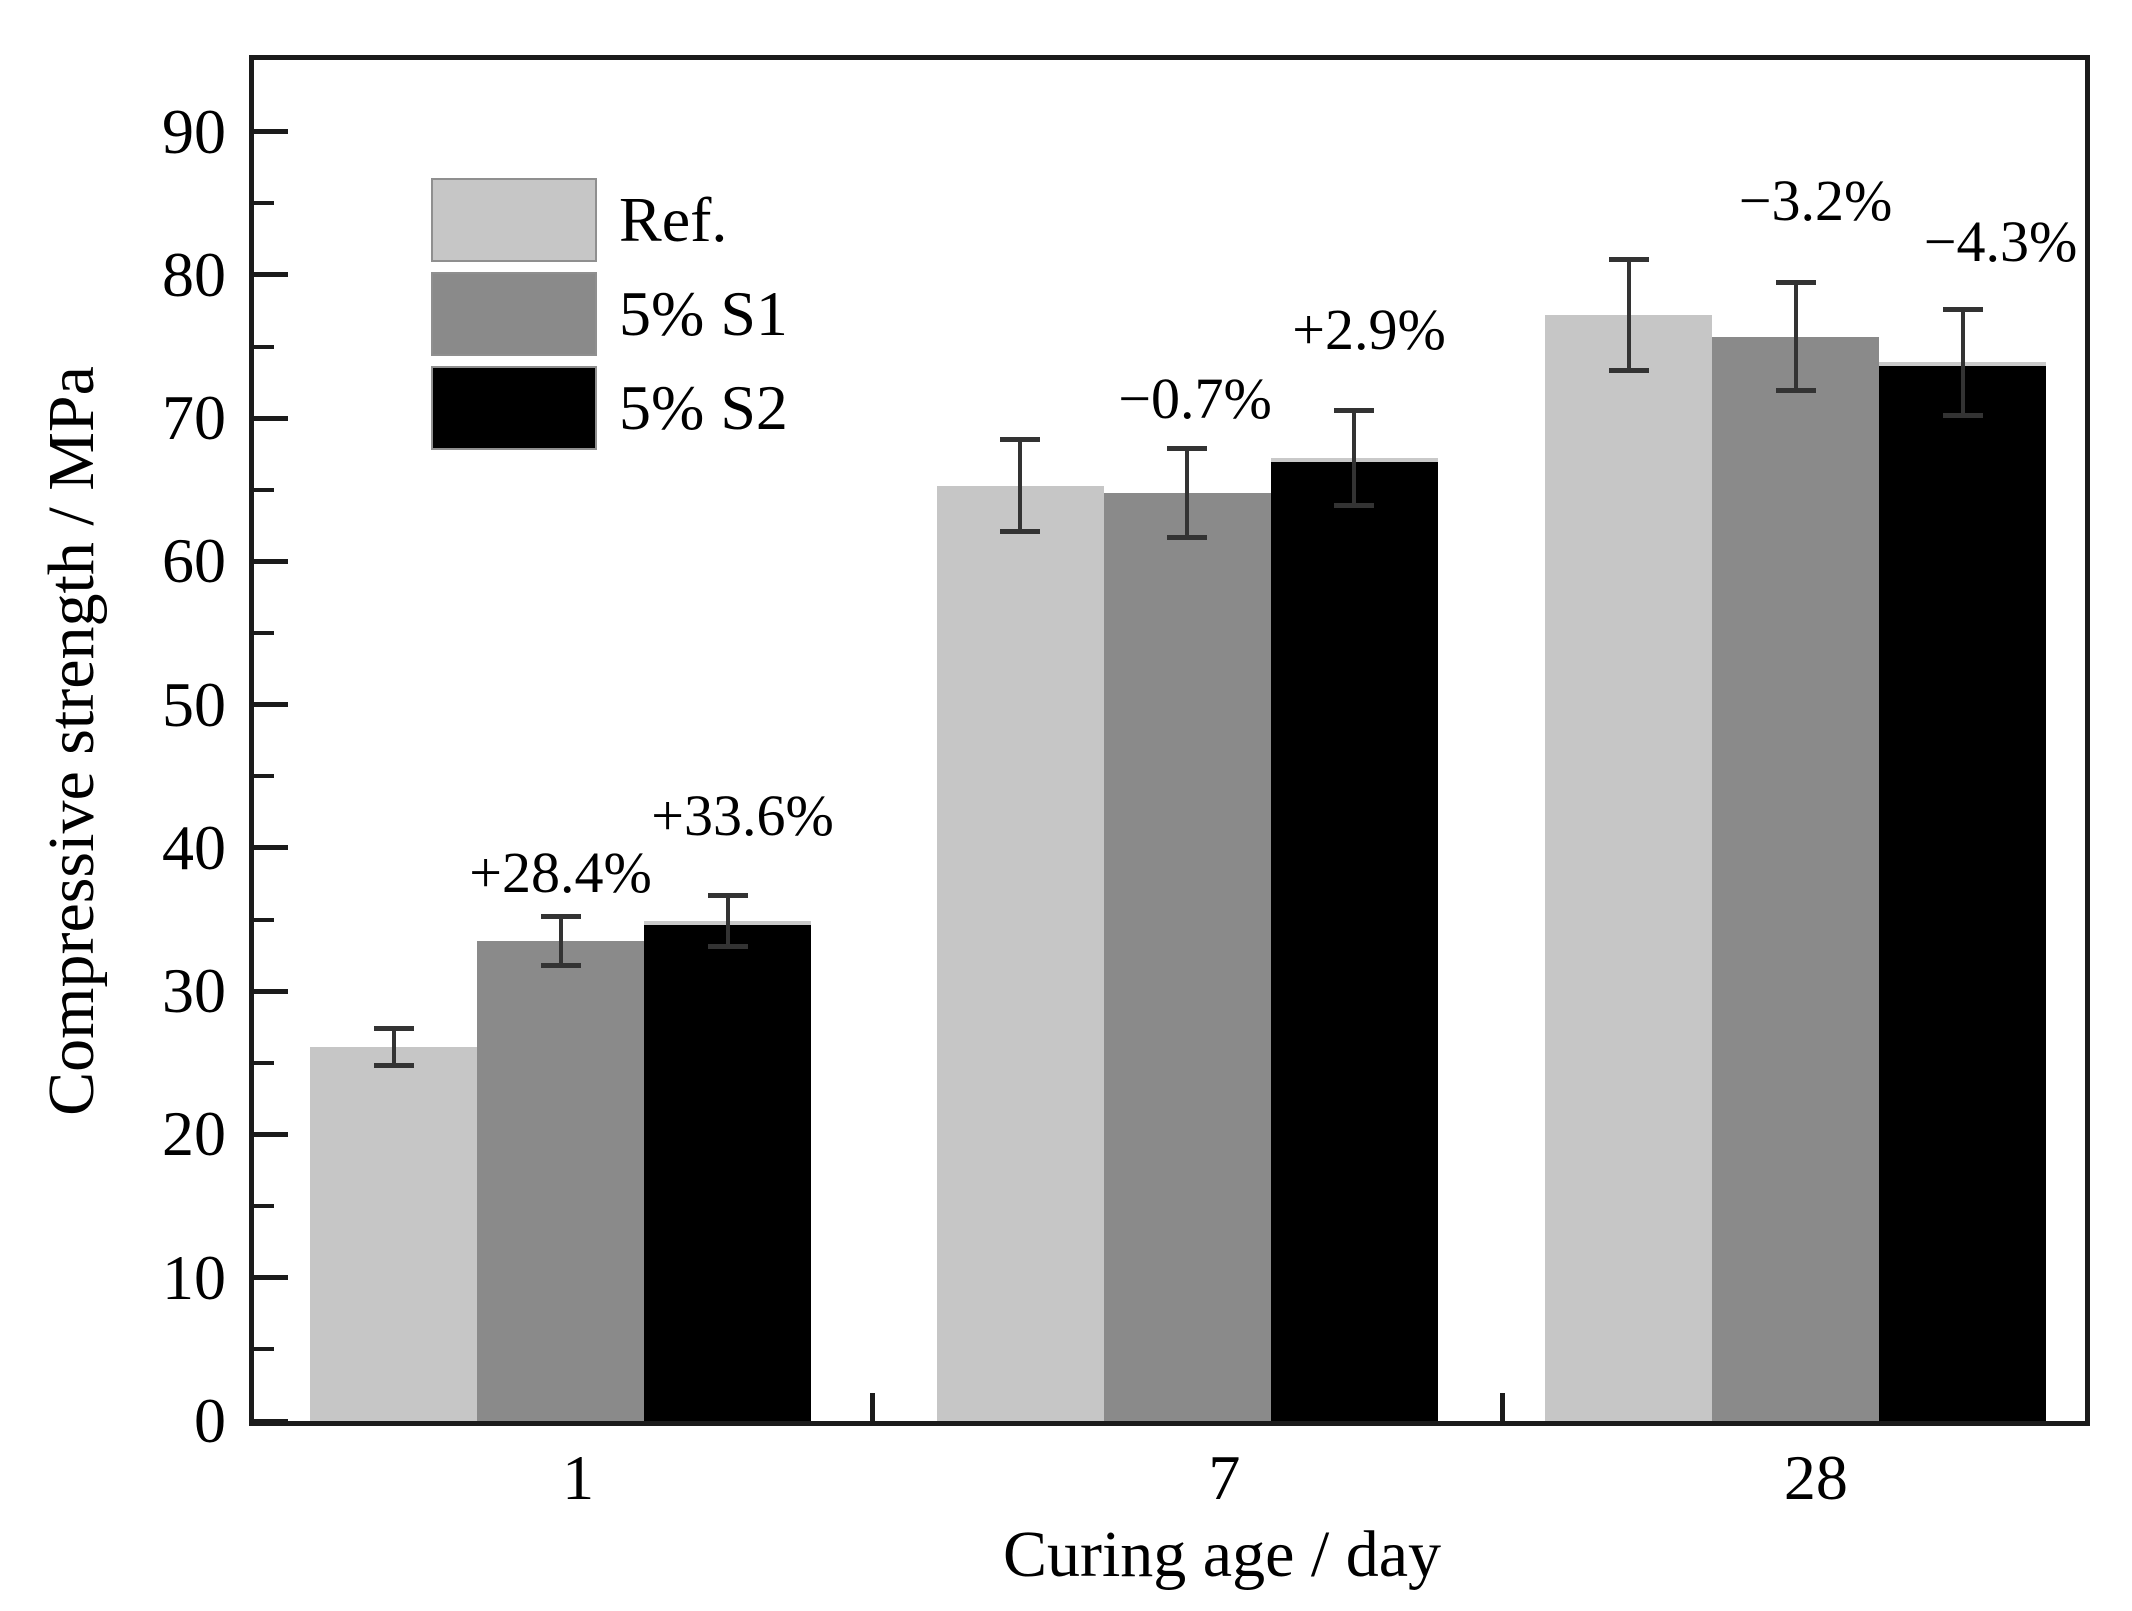 The image size is (2132, 1611). I want to click on y-tick-label: 50, so click(194, 704).